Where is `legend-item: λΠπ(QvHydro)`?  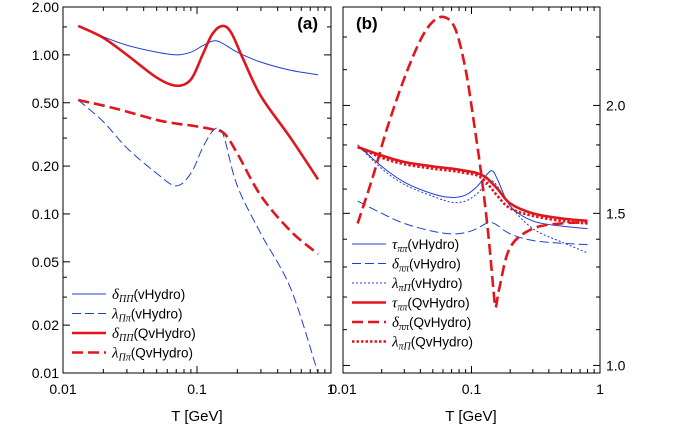
legend-item: λΠπ(QvHydro) is located at coordinates (132, 355).